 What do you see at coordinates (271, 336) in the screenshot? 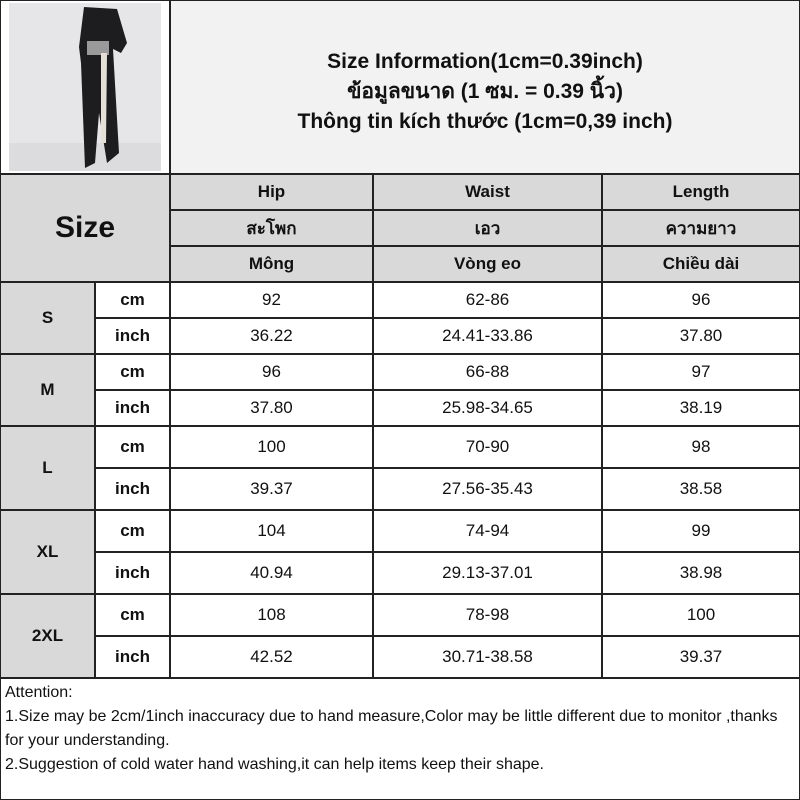
I see `table-cell: 36.22` at bounding box center [271, 336].